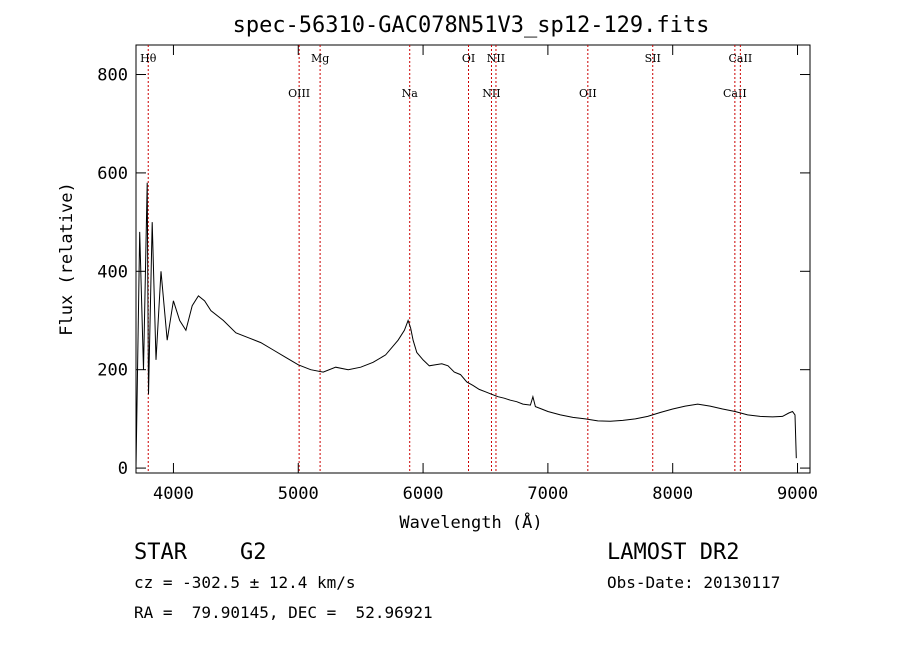 The width and height of the screenshot is (900, 649). What do you see at coordinates (694, 582) in the screenshot?
I see `obs-date: Obs-Date: 20130117` at bounding box center [694, 582].